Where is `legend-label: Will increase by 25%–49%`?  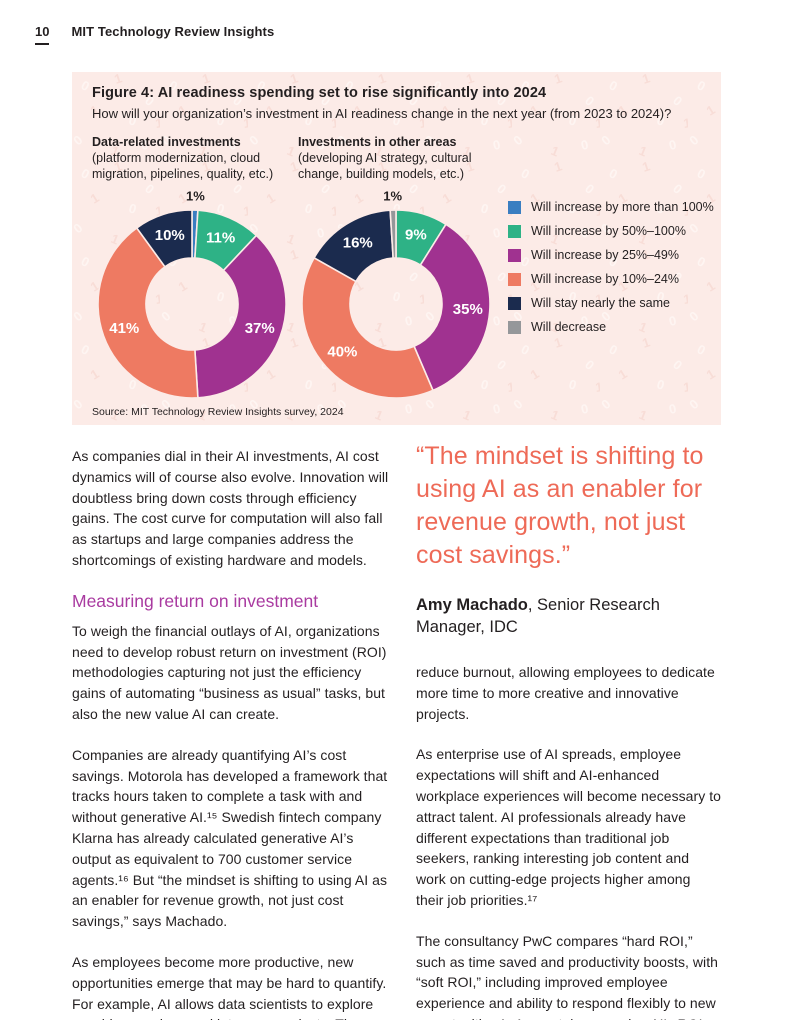
legend-label: Will increase by 25%–49% is located at coordinates (605, 255).